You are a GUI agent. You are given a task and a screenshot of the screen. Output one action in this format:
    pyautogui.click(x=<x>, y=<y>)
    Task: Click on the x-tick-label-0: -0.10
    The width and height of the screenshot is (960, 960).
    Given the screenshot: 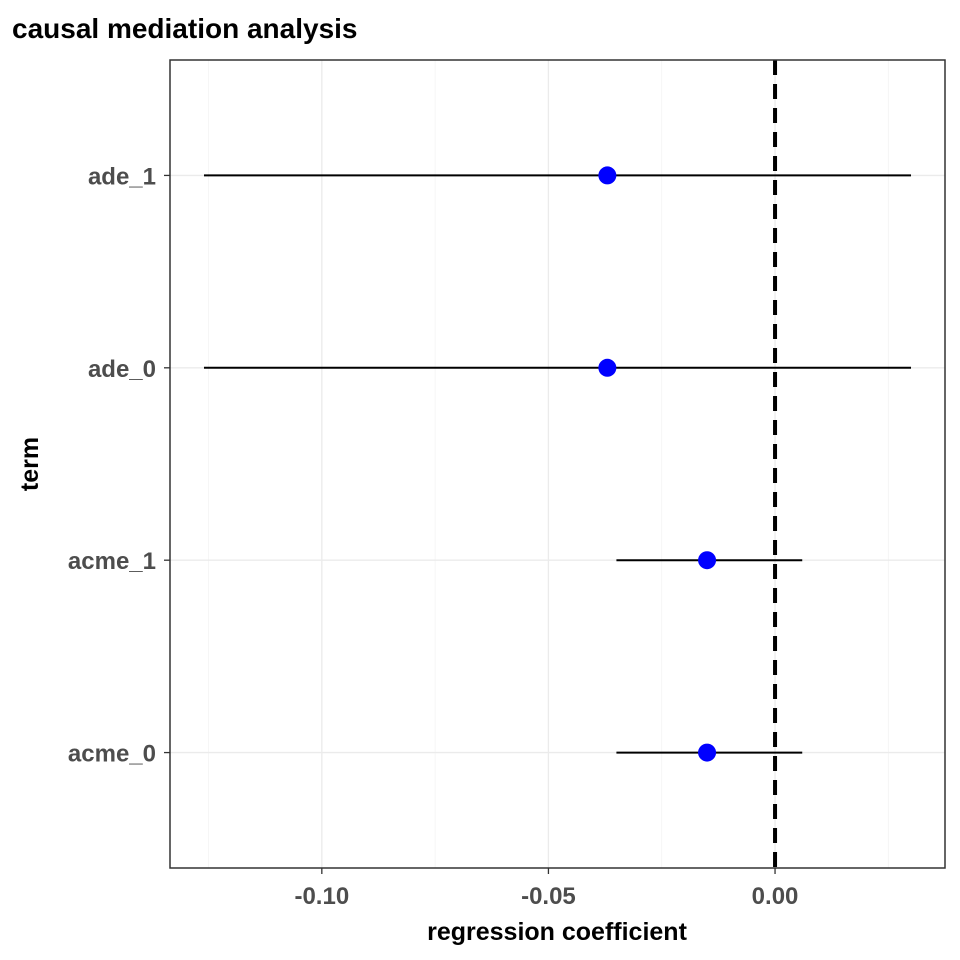 What is the action you would take?
    pyautogui.click(x=321, y=896)
    